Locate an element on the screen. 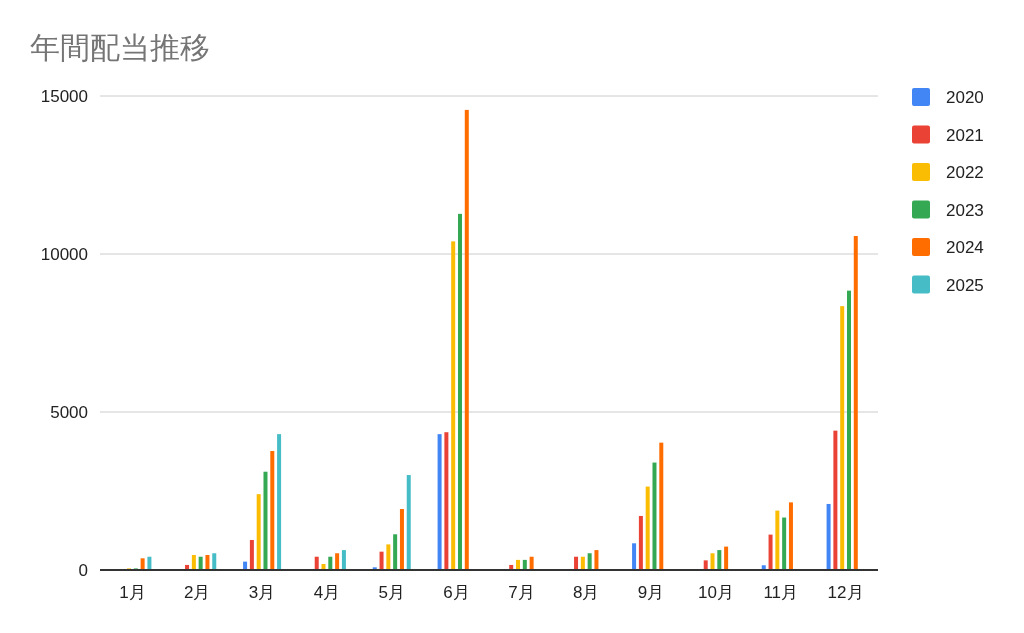  legend-label: 2021 is located at coordinates (965, 135).